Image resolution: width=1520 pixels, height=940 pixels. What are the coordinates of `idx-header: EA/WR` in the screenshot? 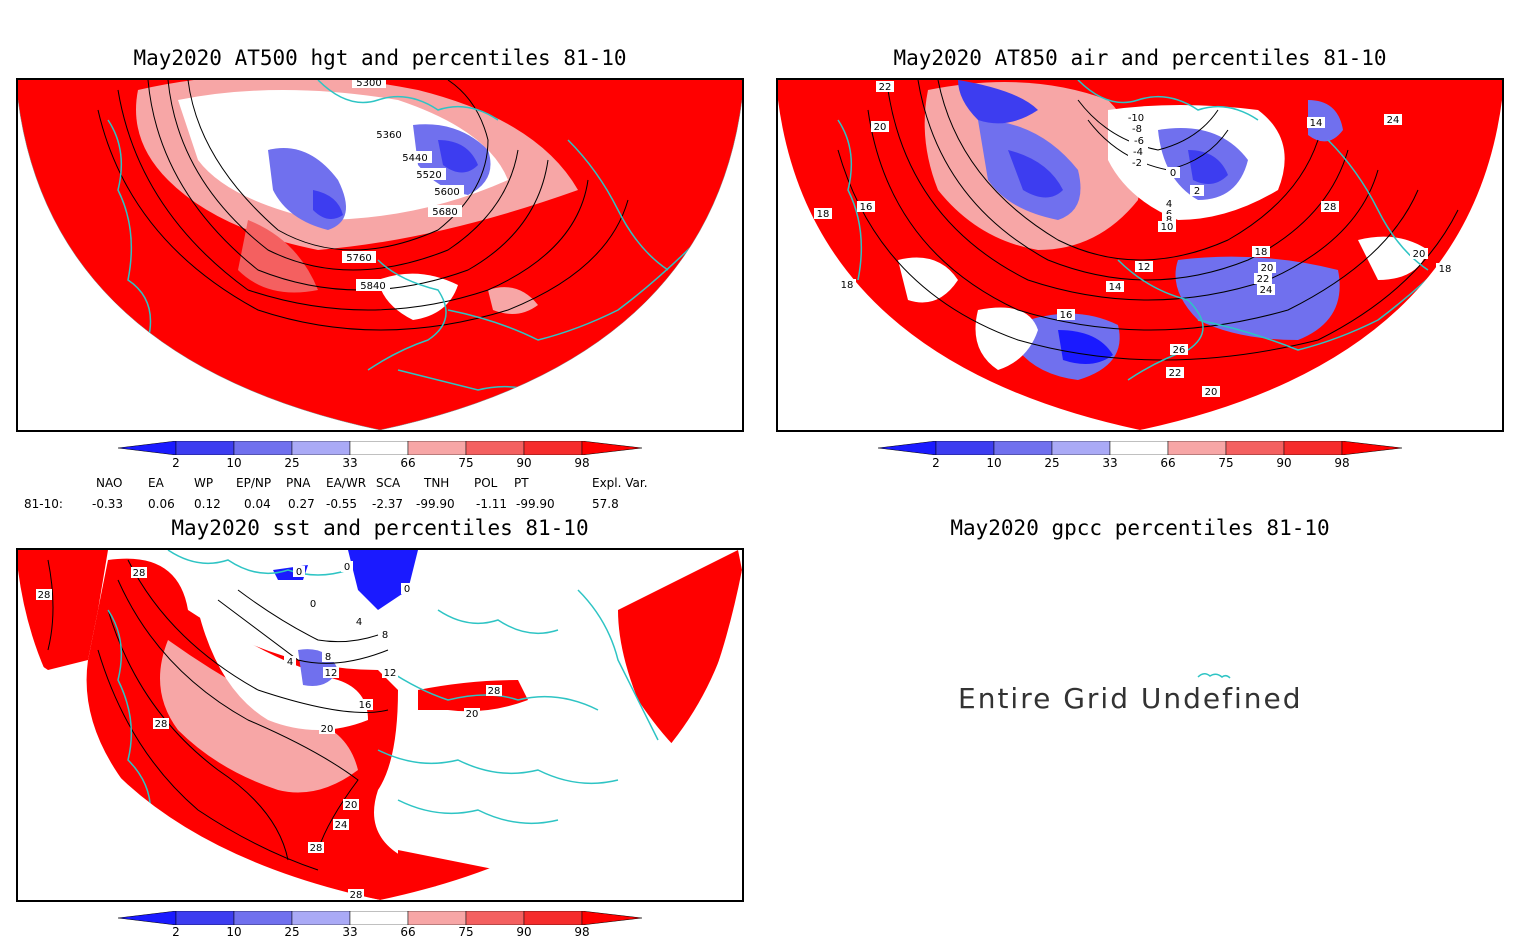 It's located at (346, 483).